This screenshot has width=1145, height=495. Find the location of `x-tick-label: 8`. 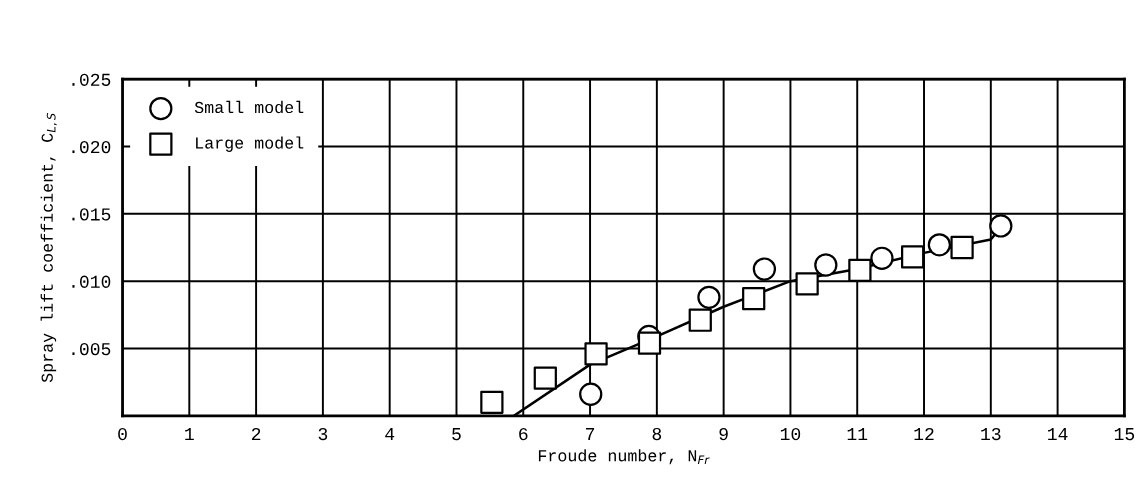

x-tick-label: 8 is located at coordinates (657, 434).